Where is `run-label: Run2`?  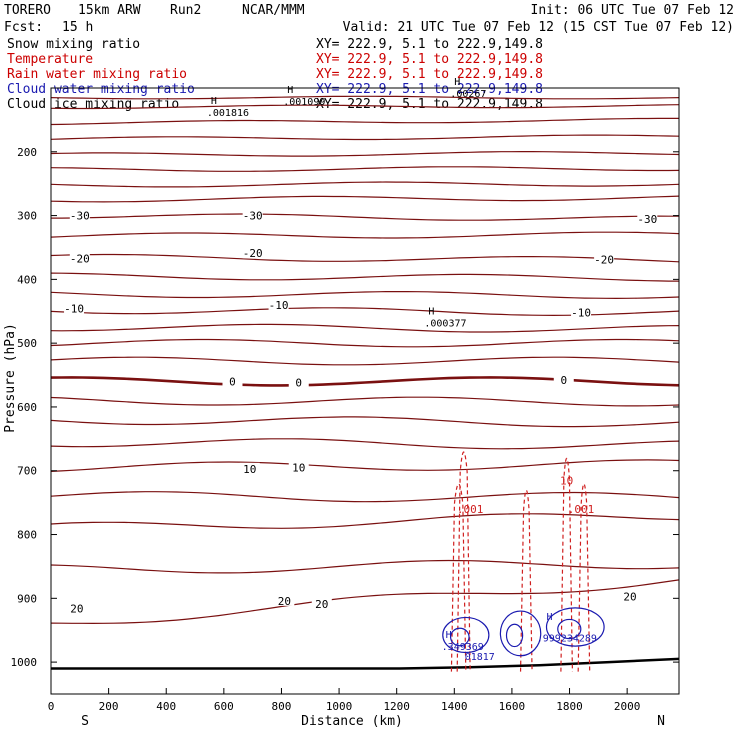 run-label: Run2 is located at coordinates (185, 10).